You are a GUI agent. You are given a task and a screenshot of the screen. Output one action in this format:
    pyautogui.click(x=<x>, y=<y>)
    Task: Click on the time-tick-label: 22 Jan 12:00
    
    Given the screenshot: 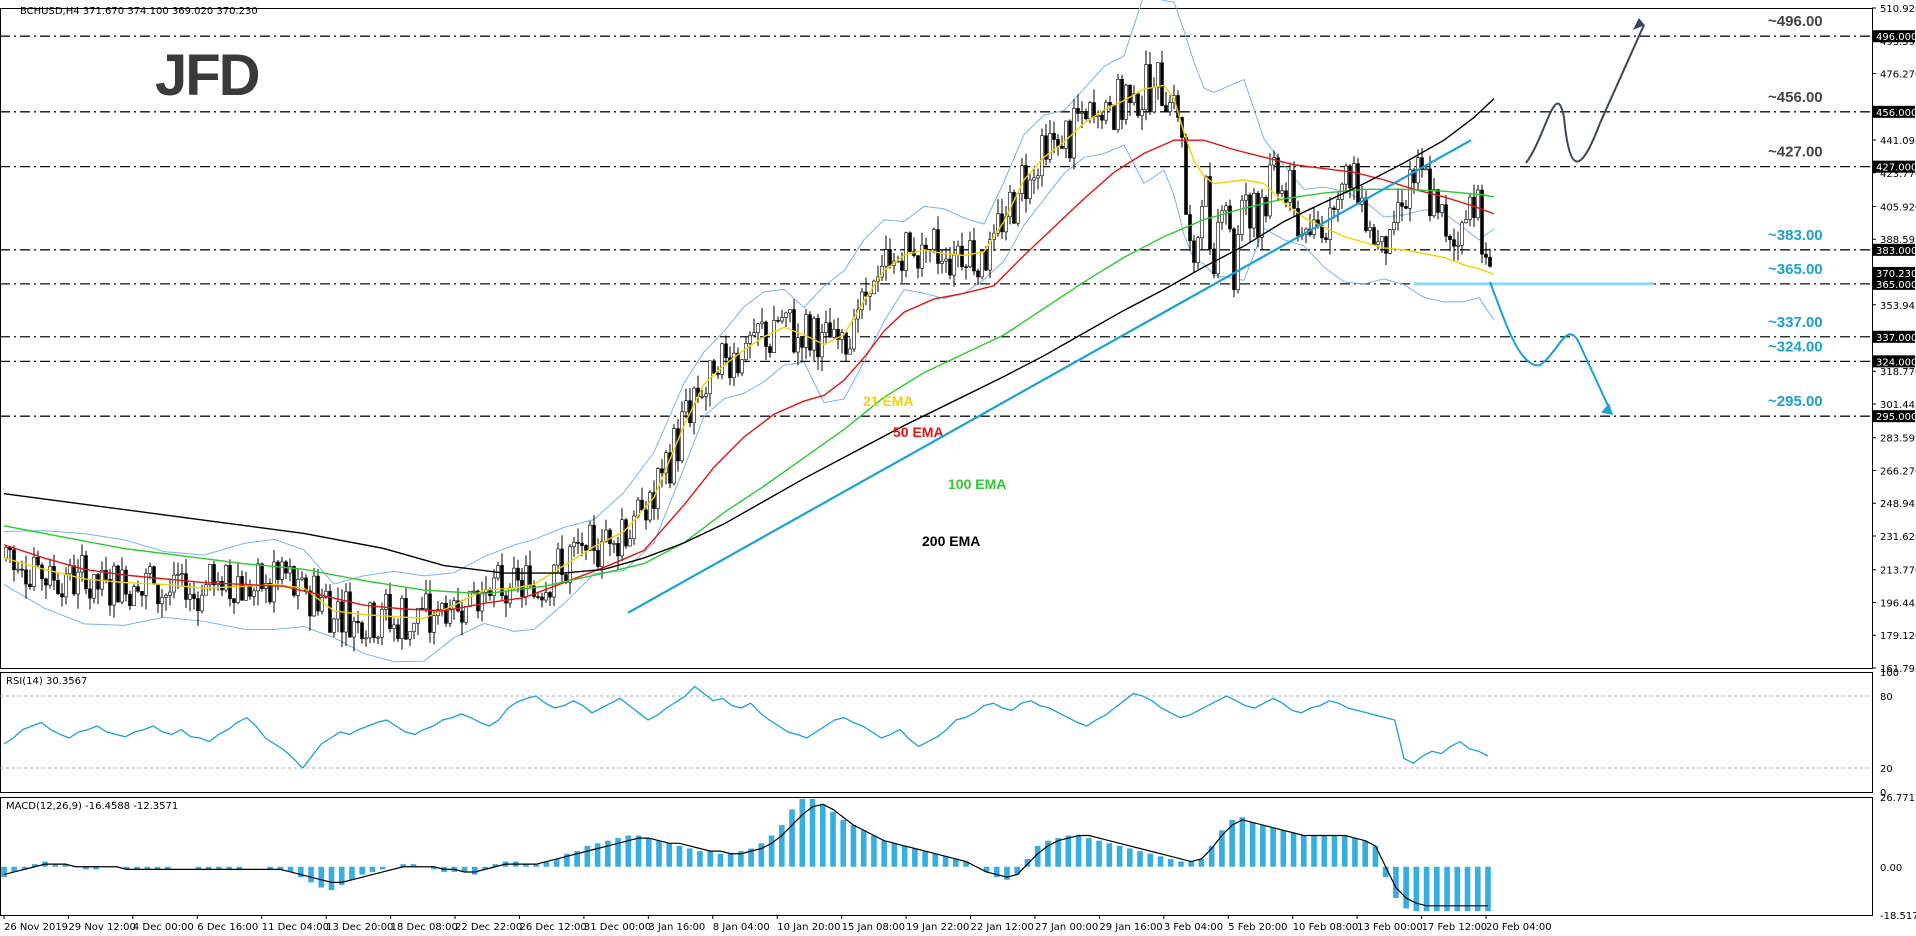 What is the action you would take?
    pyautogui.click(x=1002, y=927)
    